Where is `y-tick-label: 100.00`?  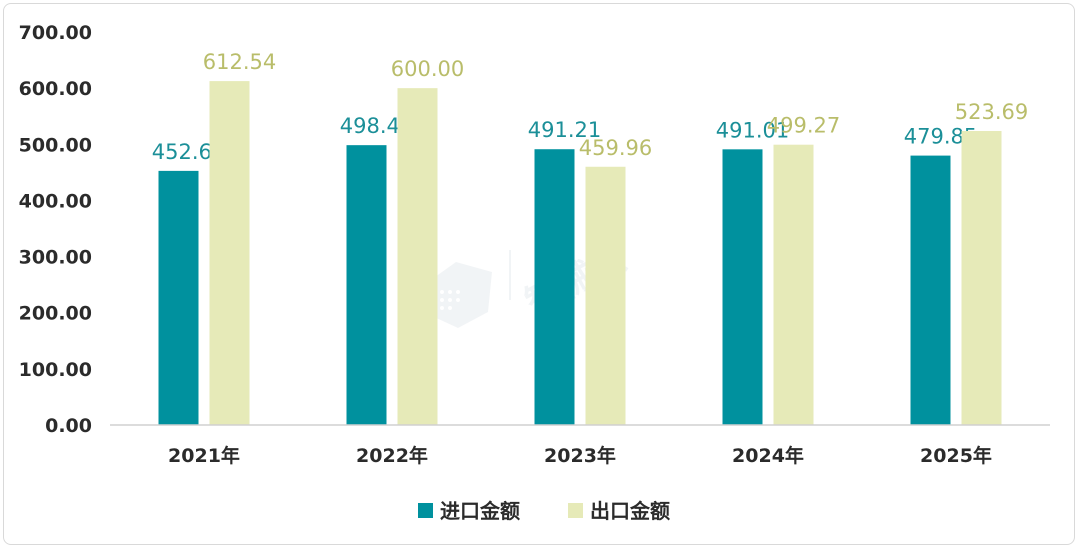
y-tick-label: 100.00 is located at coordinates (55, 370).